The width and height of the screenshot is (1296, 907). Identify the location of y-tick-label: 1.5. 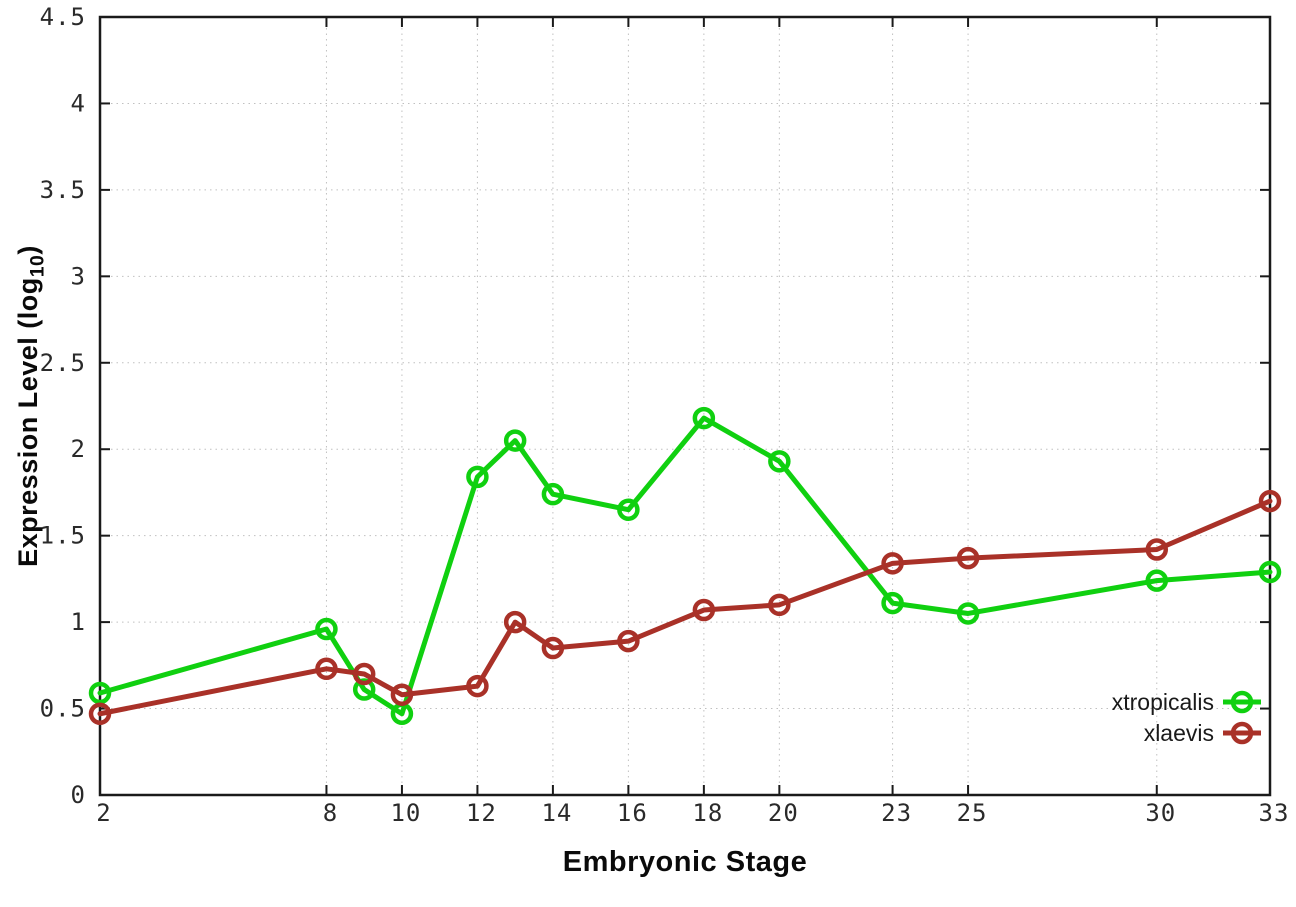
(63, 536).